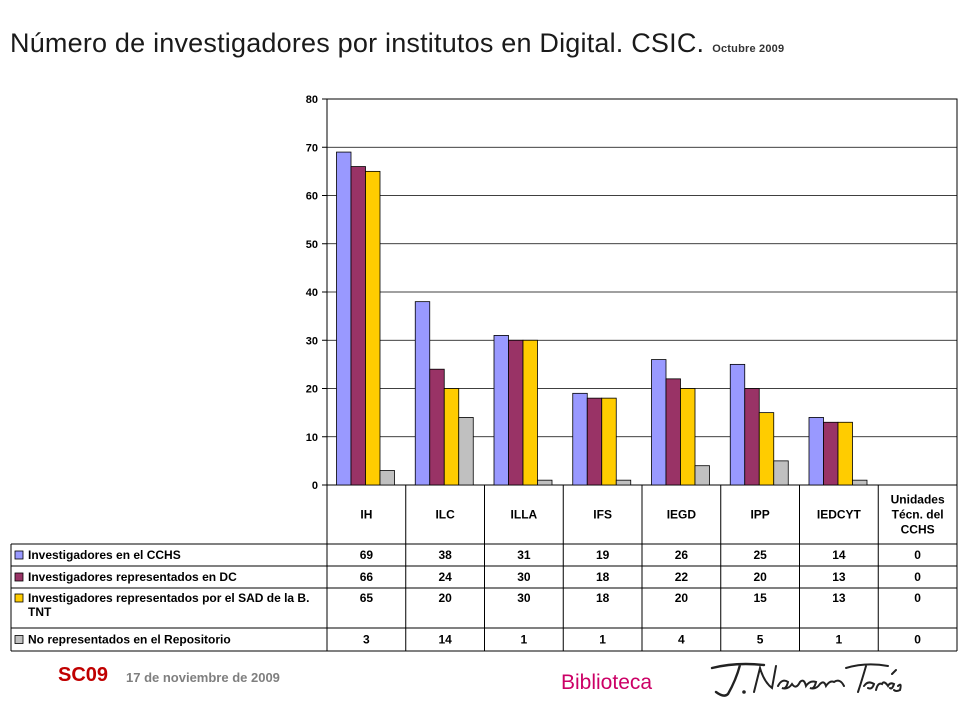  I want to click on bar-ifs-s3, so click(609, 441).